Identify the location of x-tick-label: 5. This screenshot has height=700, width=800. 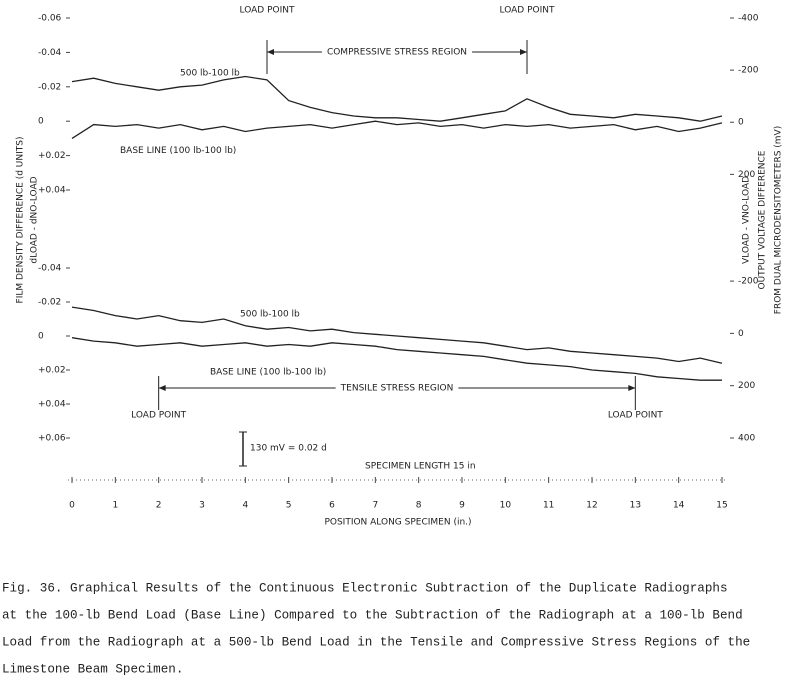
(289, 506).